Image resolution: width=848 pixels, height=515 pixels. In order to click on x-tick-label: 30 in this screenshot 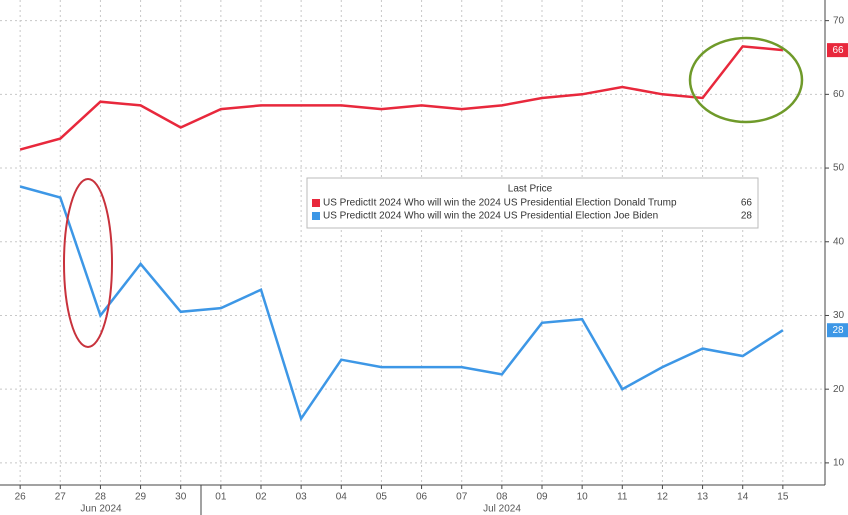, I will do `click(181, 497)`.